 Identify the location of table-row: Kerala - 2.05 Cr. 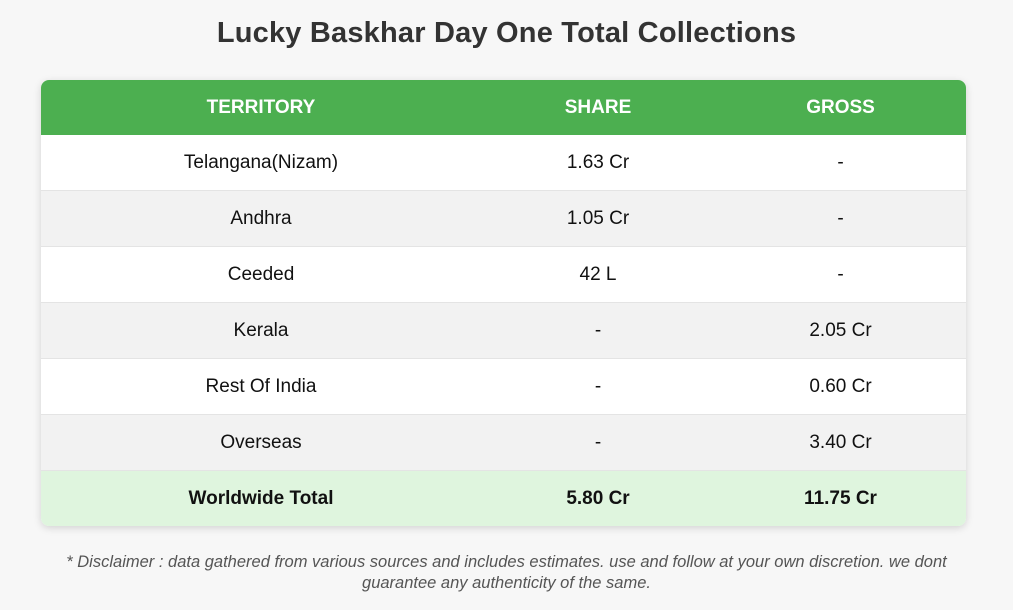
(503, 330).